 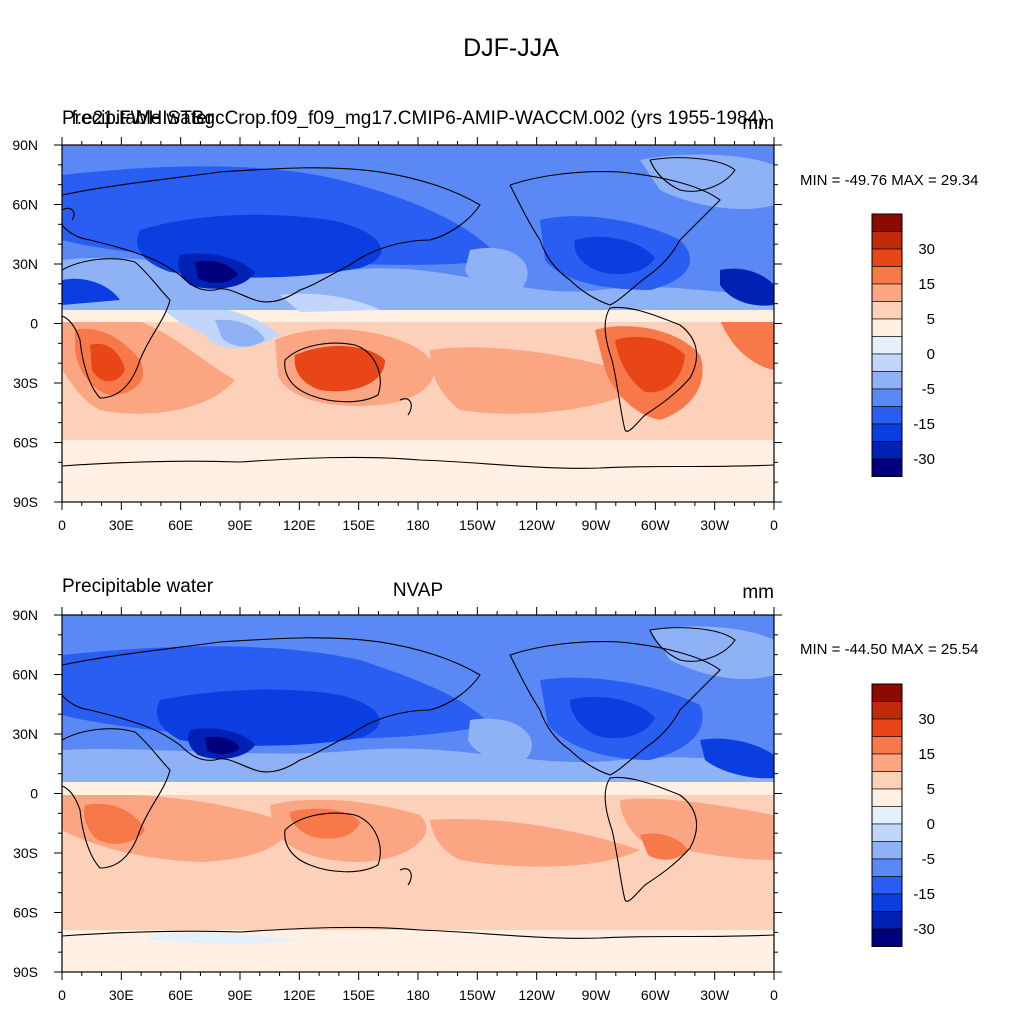 I want to click on coast-new-zealand, so click(x=405, y=877).